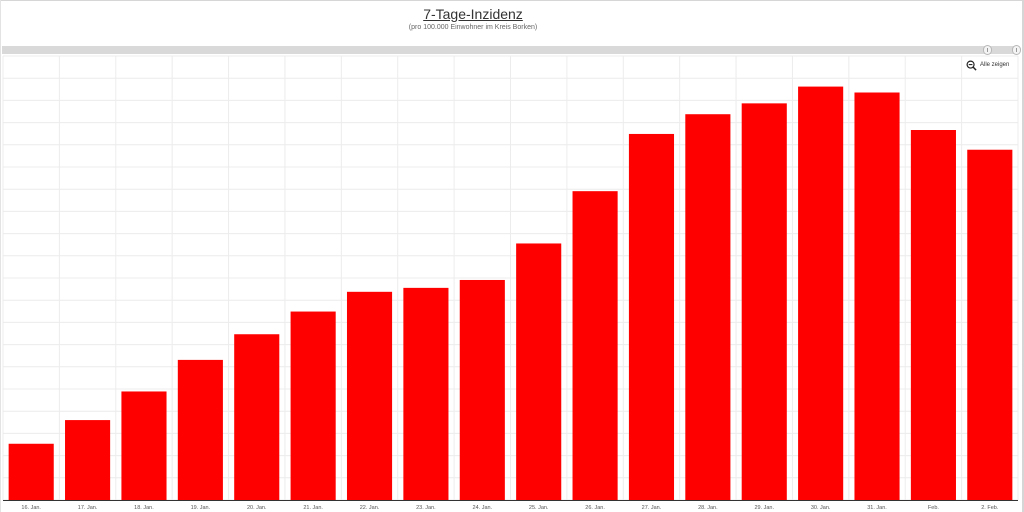  Describe the element at coordinates (510, 50) in the screenshot. I see `navigator-scrollbar` at that location.